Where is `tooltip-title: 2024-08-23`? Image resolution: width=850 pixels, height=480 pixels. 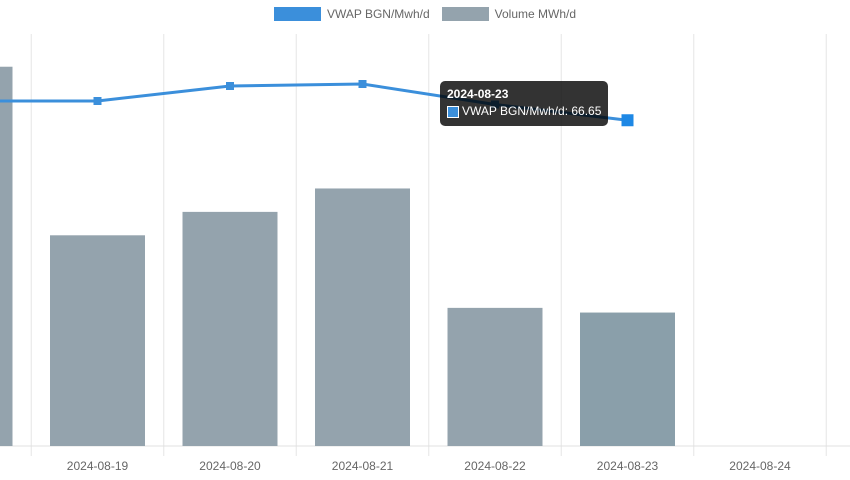 tooltip-title: 2024-08-23 is located at coordinates (478, 94).